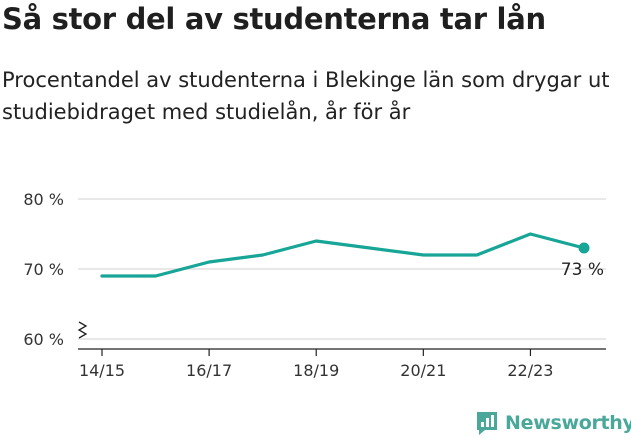  Describe the element at coordinates (343, 255) in the screenshot. I see `series-line` at that location.